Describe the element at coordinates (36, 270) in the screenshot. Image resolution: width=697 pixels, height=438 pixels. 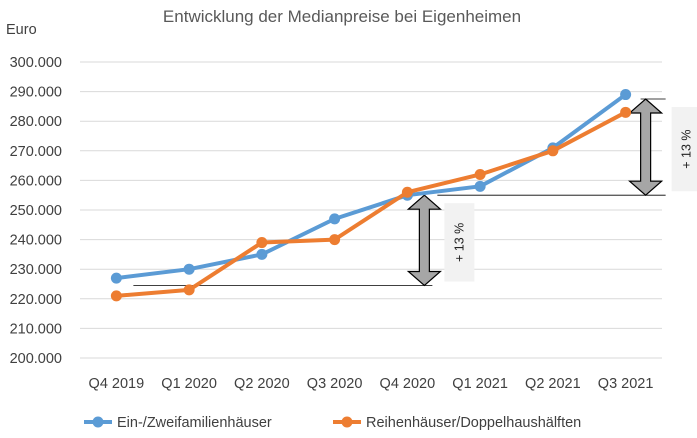
I see `y-tick-label: 230.000` at that location.